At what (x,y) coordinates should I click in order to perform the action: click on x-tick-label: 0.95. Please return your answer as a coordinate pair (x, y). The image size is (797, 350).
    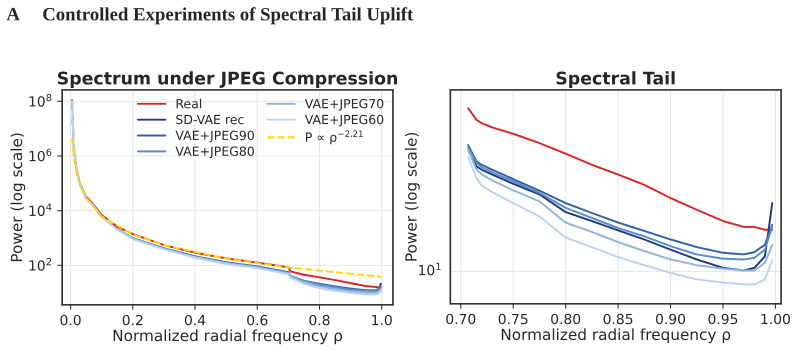
    Looking at the image, I should click on (723, 319).